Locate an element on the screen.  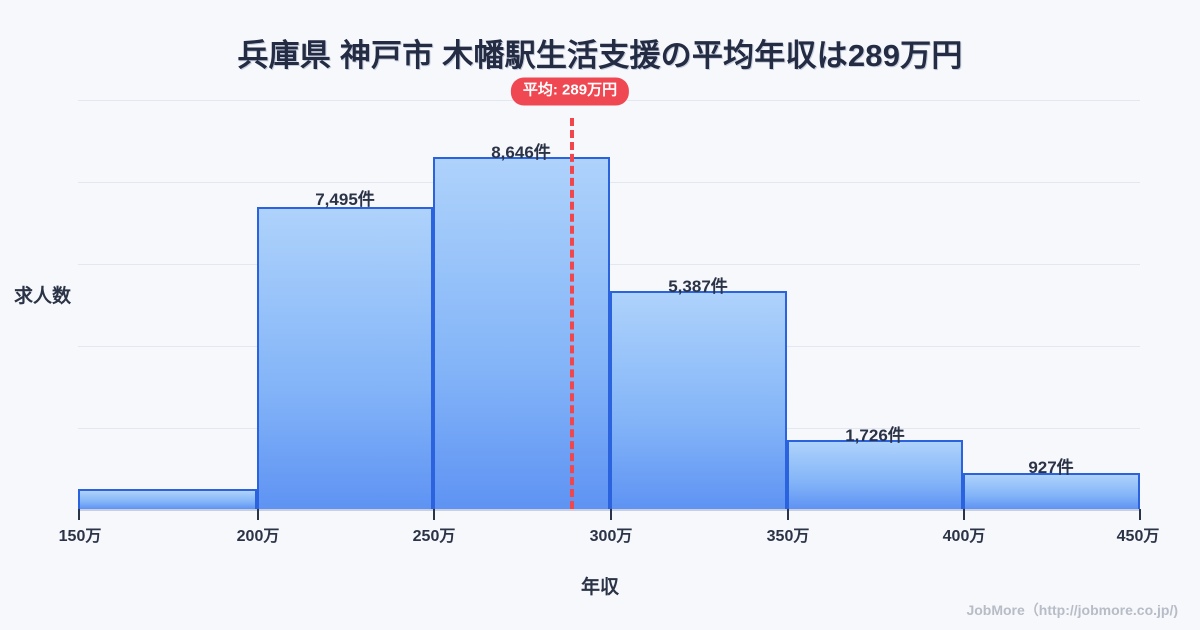
x-axis-tick-label: 250万 is located at coordinates (434, 536).